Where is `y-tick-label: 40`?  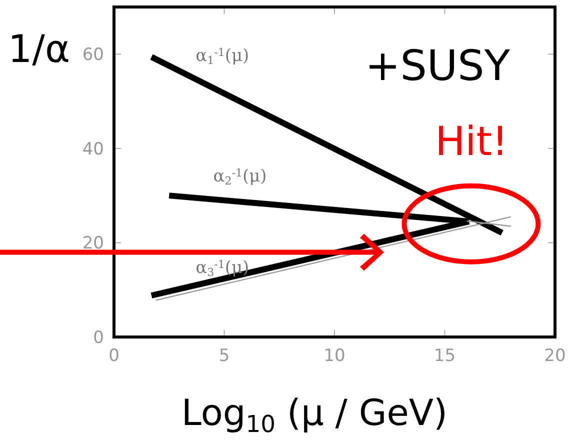
y-tick-label: 40 is located at coordinates (93, 149).